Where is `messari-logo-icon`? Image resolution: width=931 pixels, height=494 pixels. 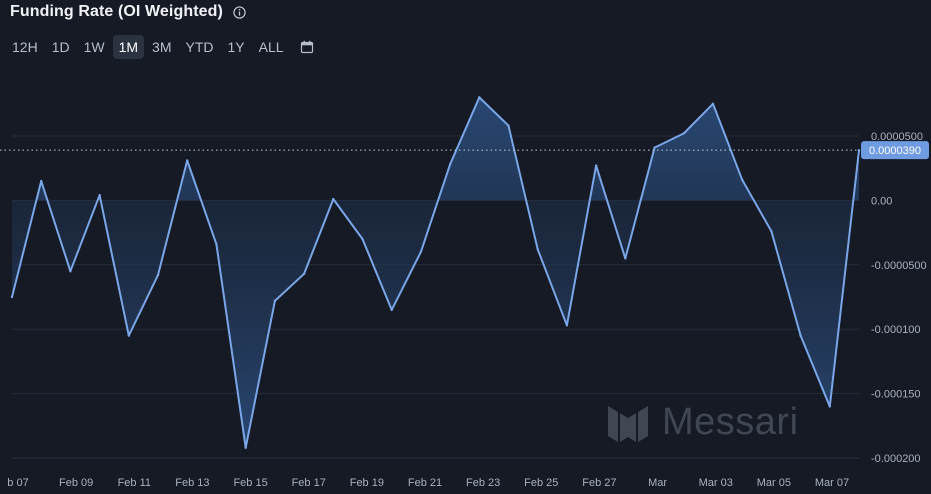
messari-logo-icon is located at coordinates (628, 423).